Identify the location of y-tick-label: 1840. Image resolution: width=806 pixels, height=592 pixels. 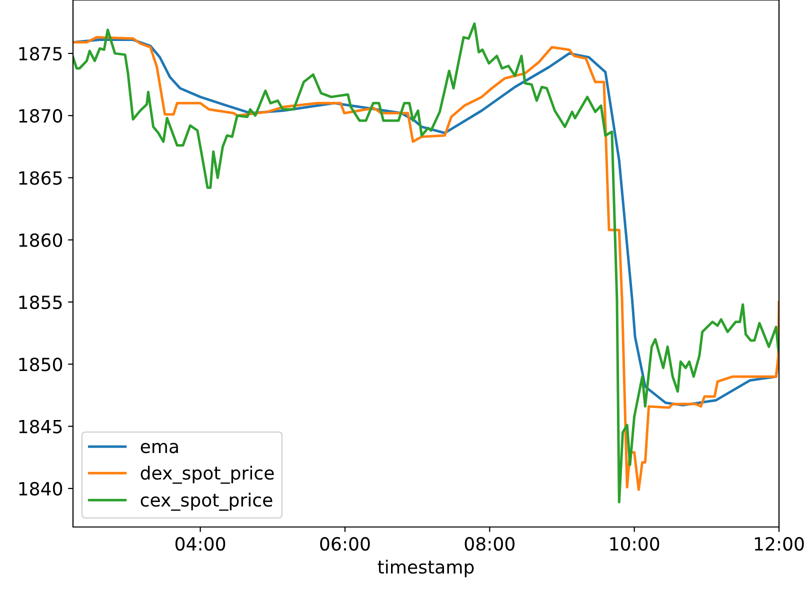
(40, 489).